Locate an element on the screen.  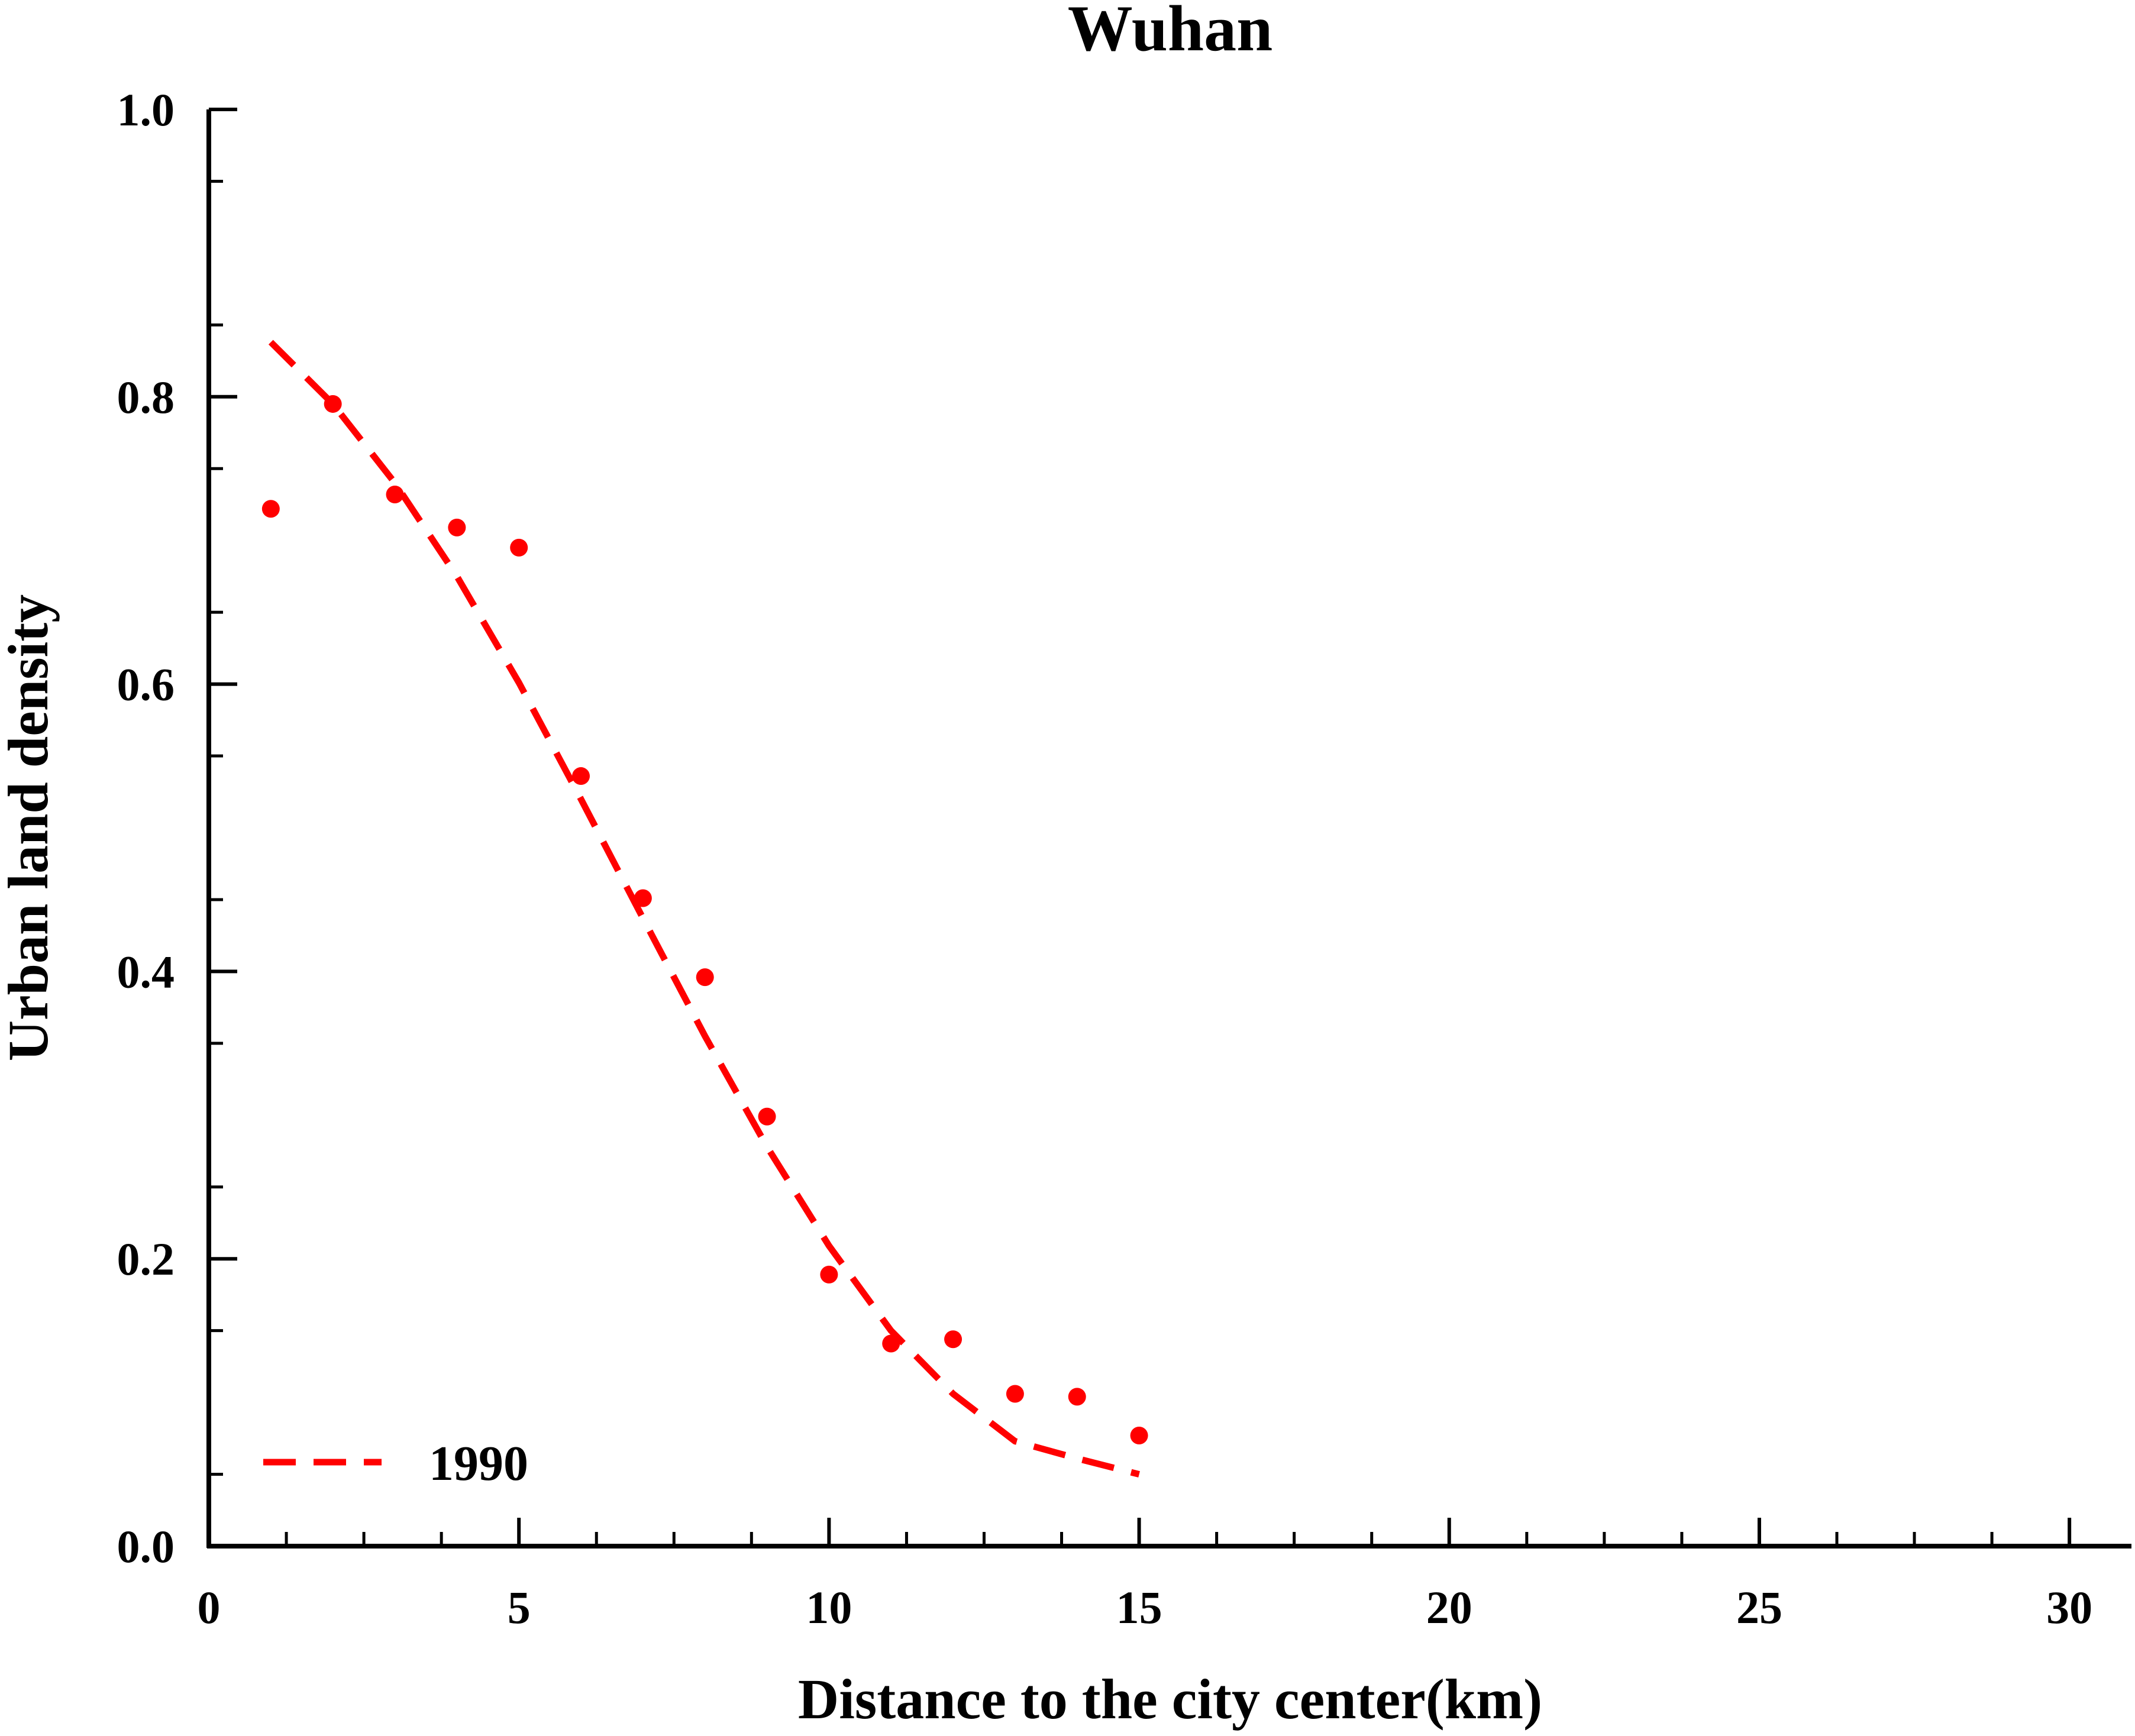
x-tick-label: 5 is located at coordinates (519, 1607).